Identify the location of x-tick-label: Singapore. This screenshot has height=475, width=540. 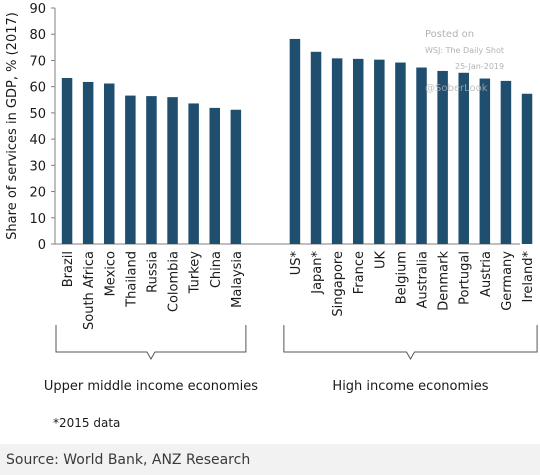
(338, 284).